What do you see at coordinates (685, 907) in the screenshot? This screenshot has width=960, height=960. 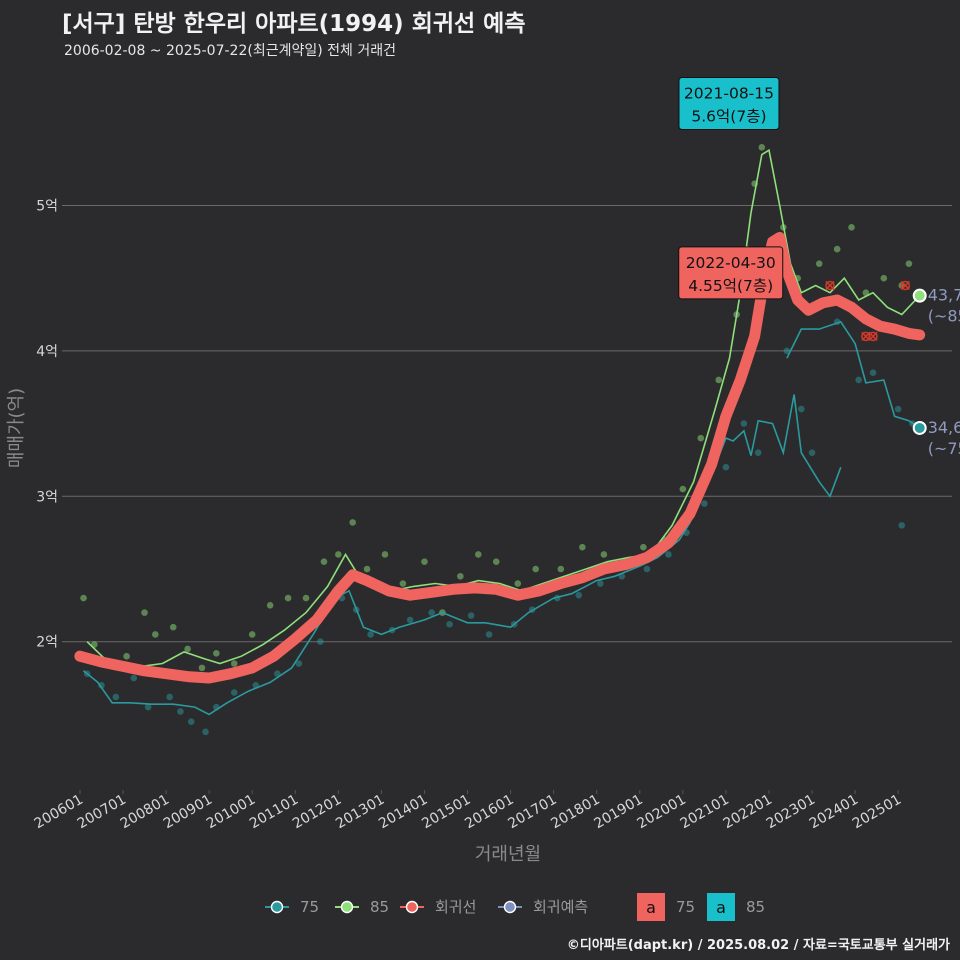 I see `legend-box-label-75: 75` at bounding box center [685, 907].